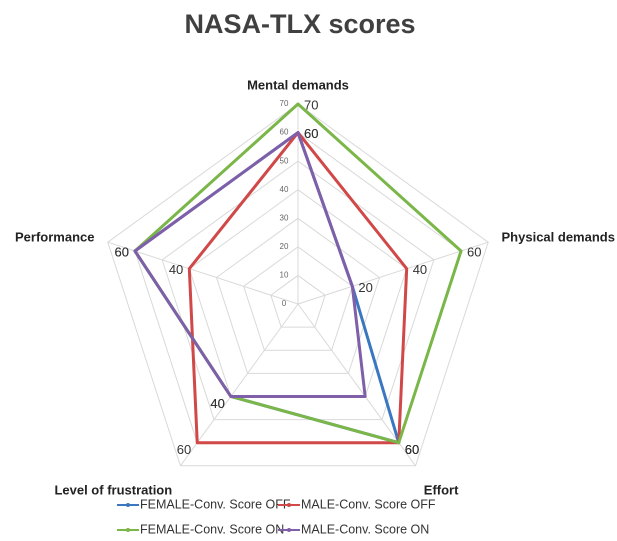 The image size is (617, 541). Describe the element at coordinates (365, 529) in the screenshot. I see `legend-label: MALE-Conv. Score ON` at that location.